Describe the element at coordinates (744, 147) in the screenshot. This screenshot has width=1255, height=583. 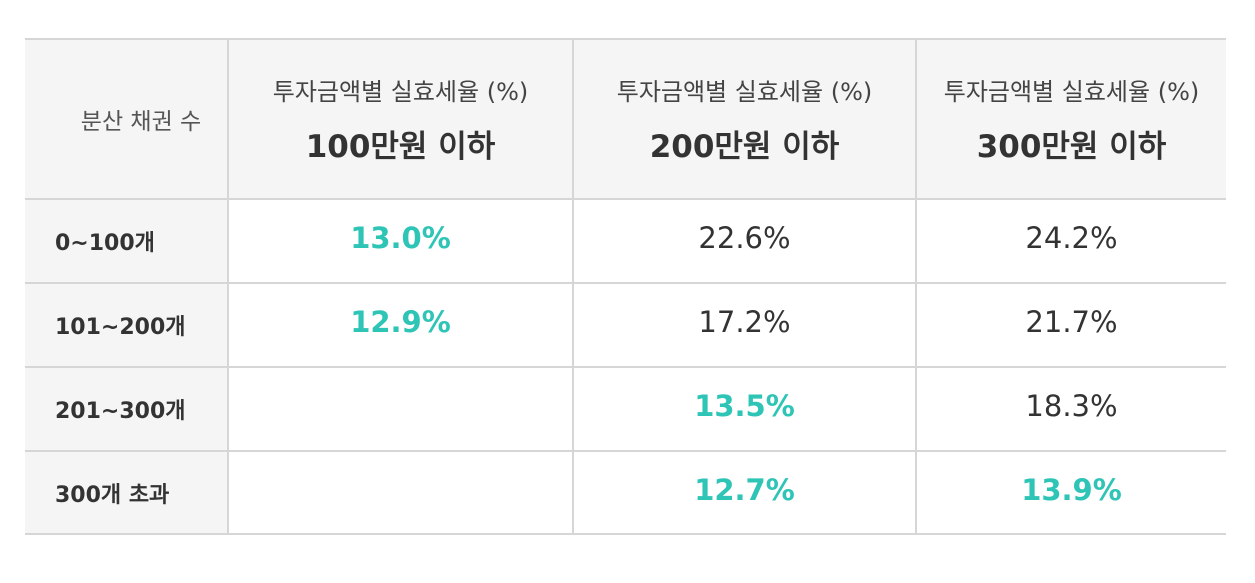
I see `column-title: 200만원 이하` at that location.